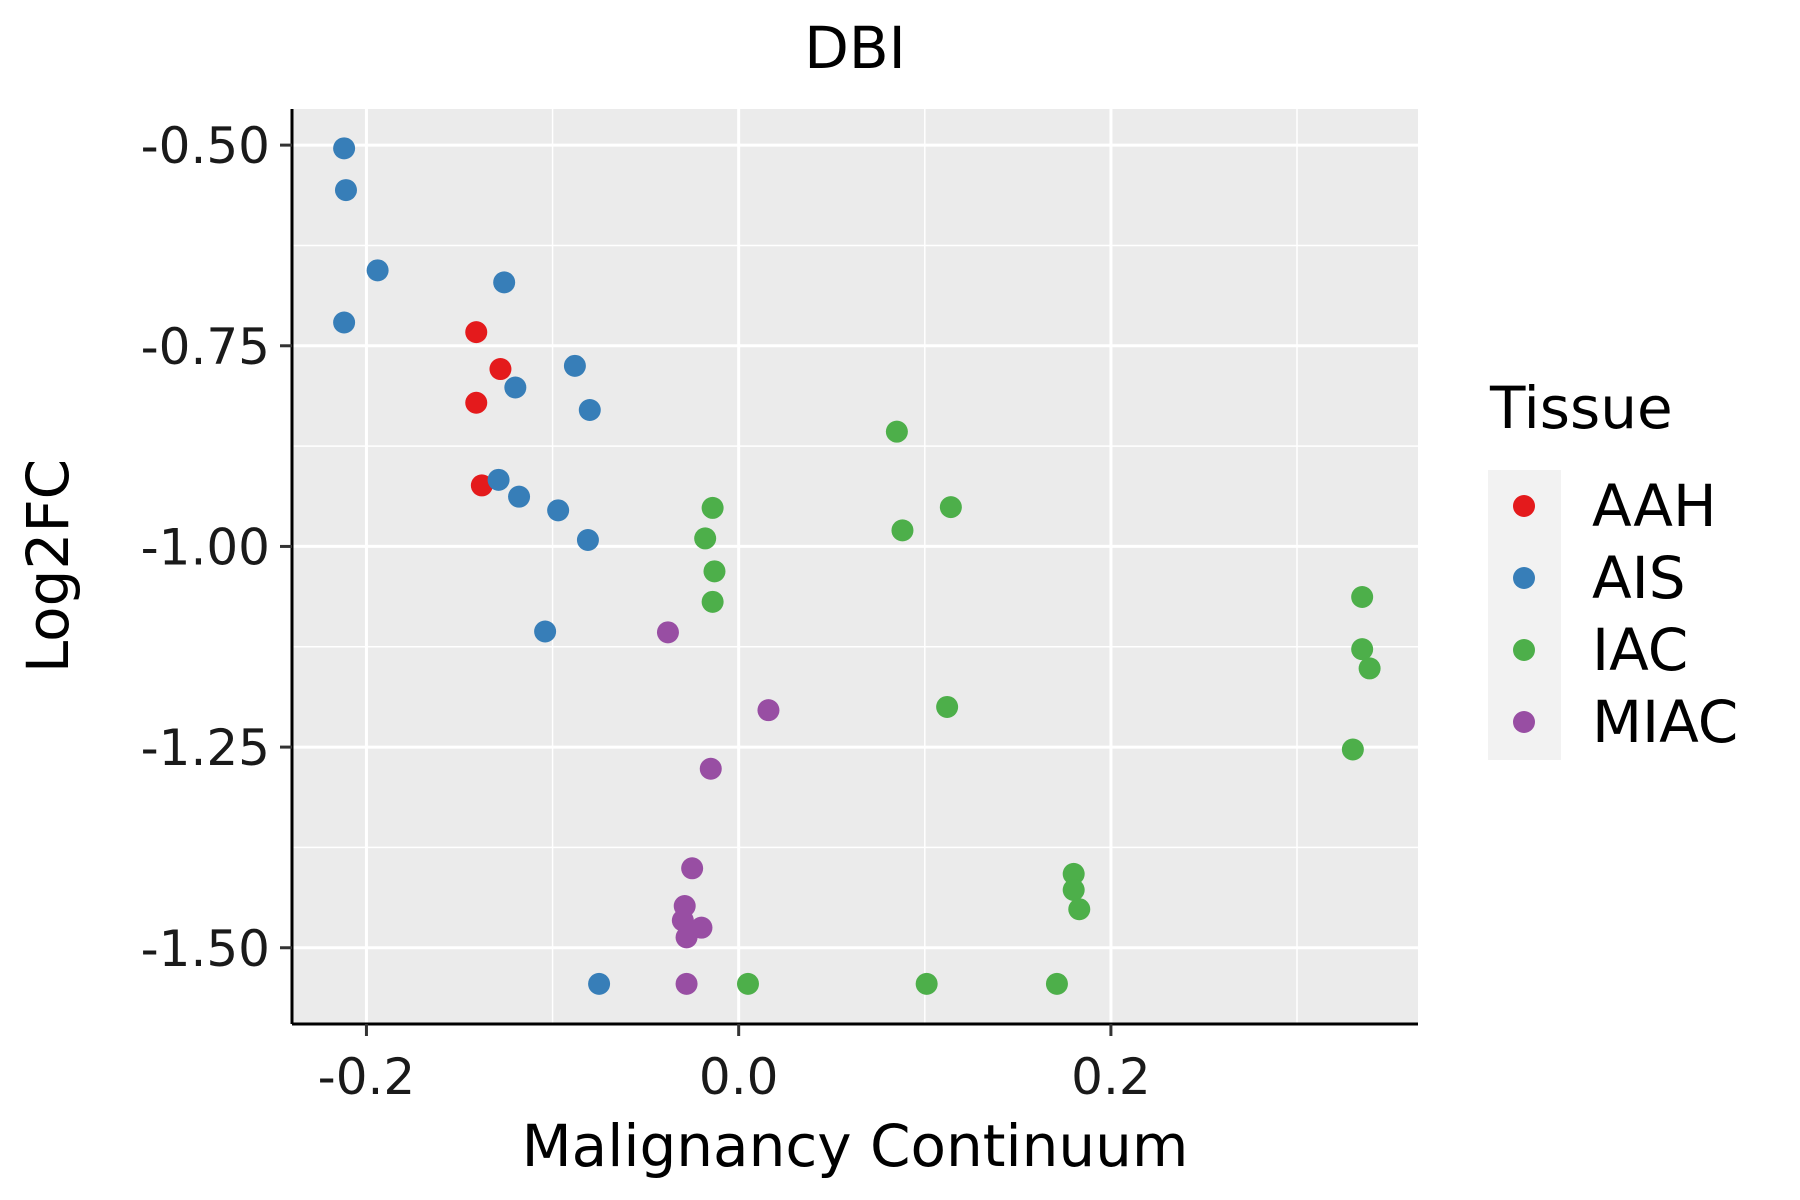 This screenshot has height=1200, width=1800. What do you see at coordinates (1524, 650) in the screenshot?
I see `legend-key-iac` at bounding box center [1524, 650].